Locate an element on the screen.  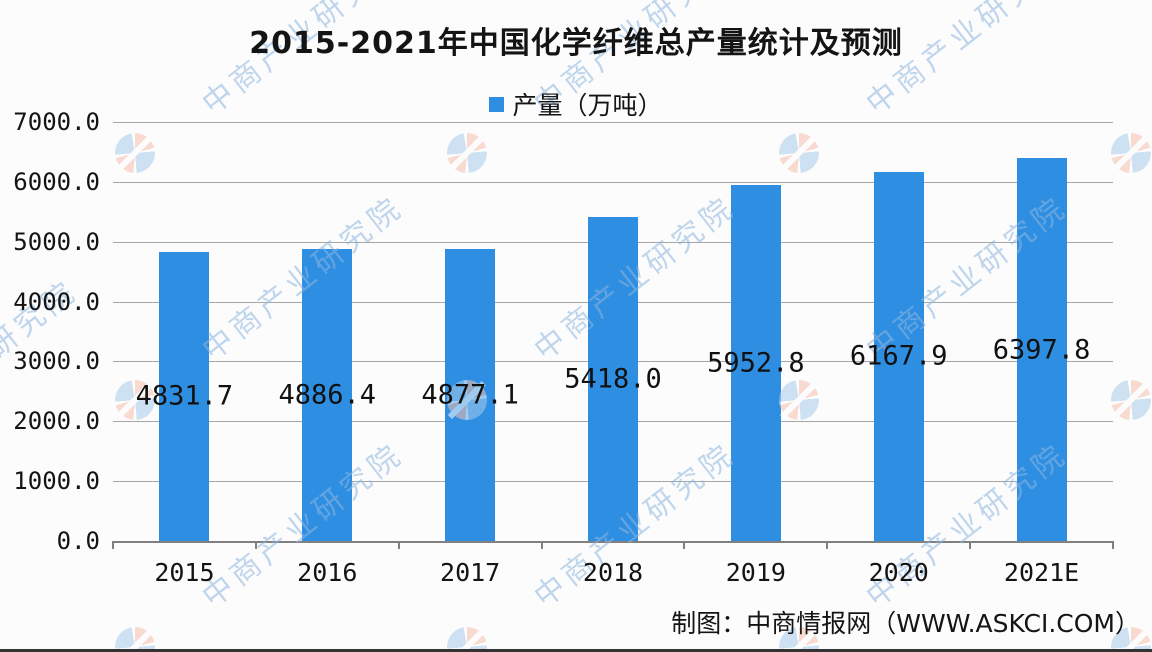
y-axis-tick-label: 5000.0 is located at coordinates (56, 241).